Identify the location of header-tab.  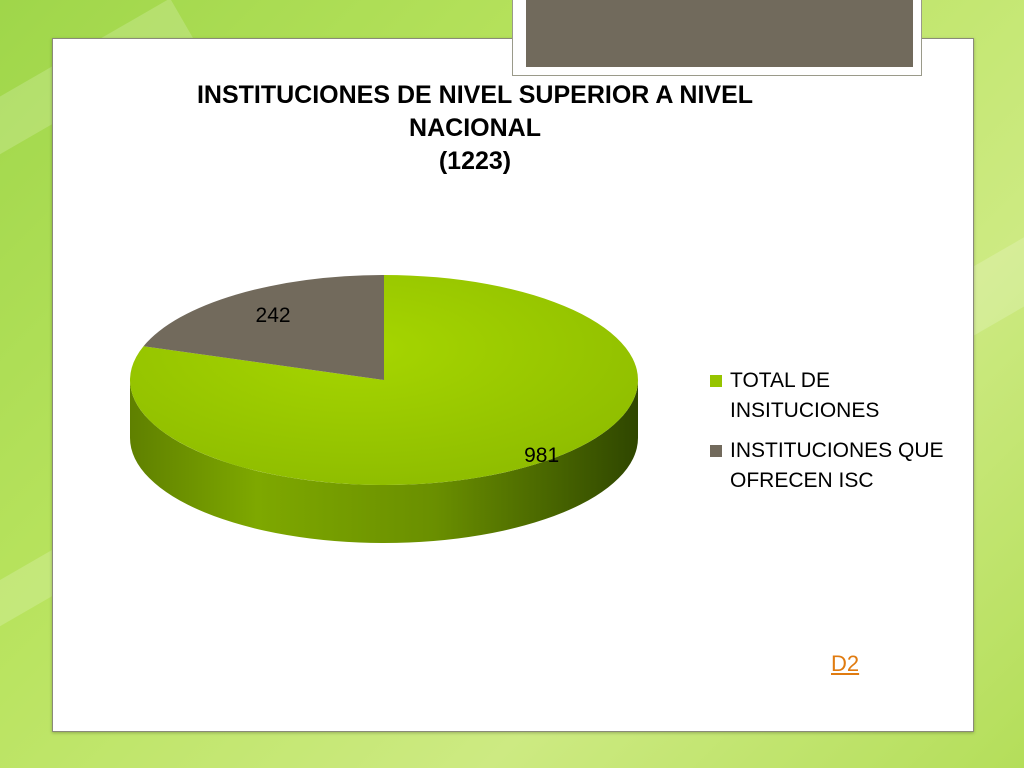
(717, 38).